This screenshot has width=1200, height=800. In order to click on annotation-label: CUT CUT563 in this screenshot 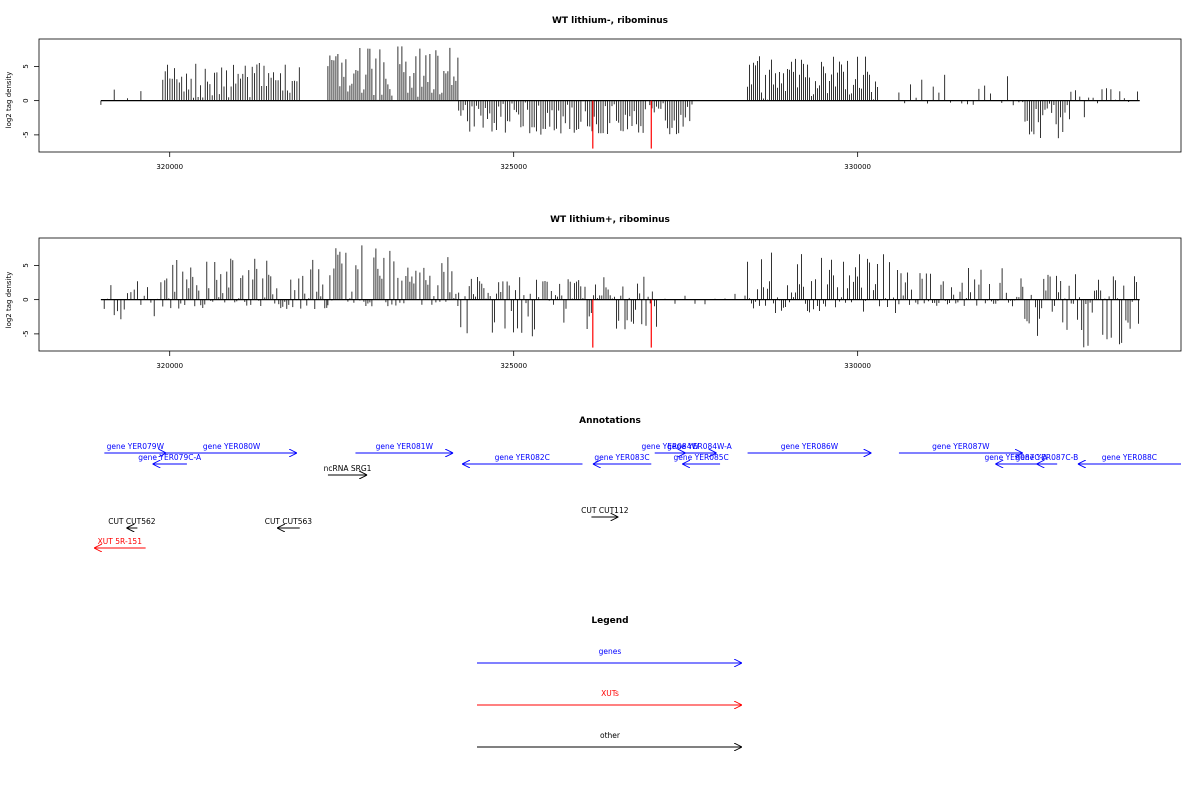, I will do `click(289, 521)`.